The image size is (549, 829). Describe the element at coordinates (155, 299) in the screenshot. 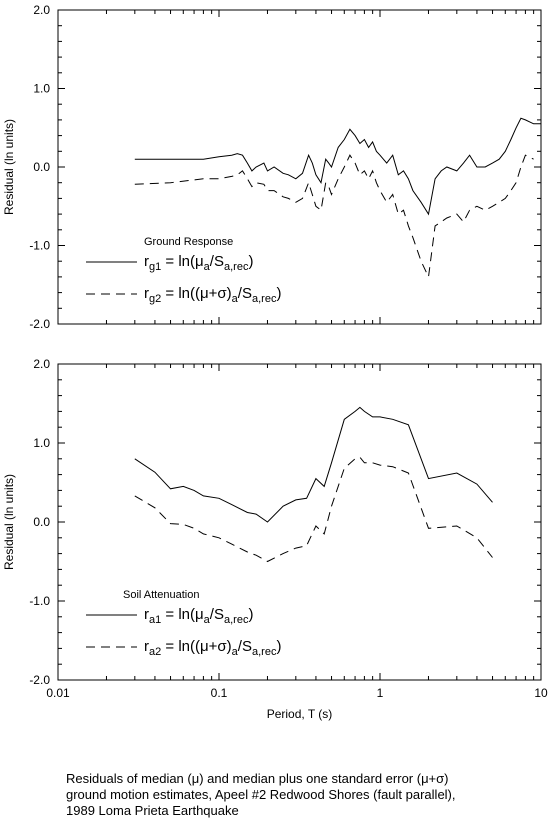

I see `legend-text-part: g2` at that location.